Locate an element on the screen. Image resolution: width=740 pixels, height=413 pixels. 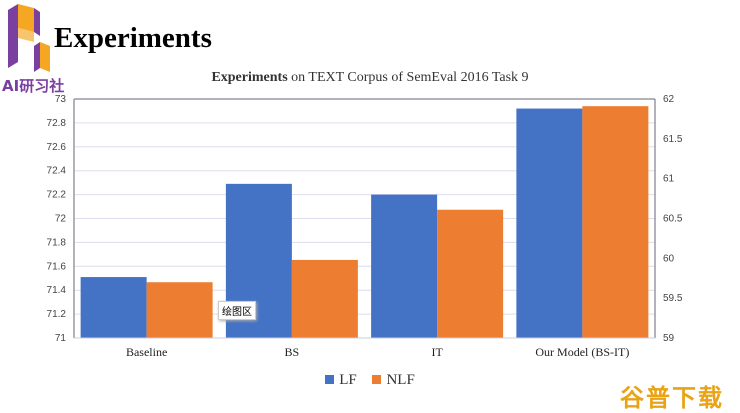
y-left-tick-label: 72.2 is located at coordinates (57, 195).